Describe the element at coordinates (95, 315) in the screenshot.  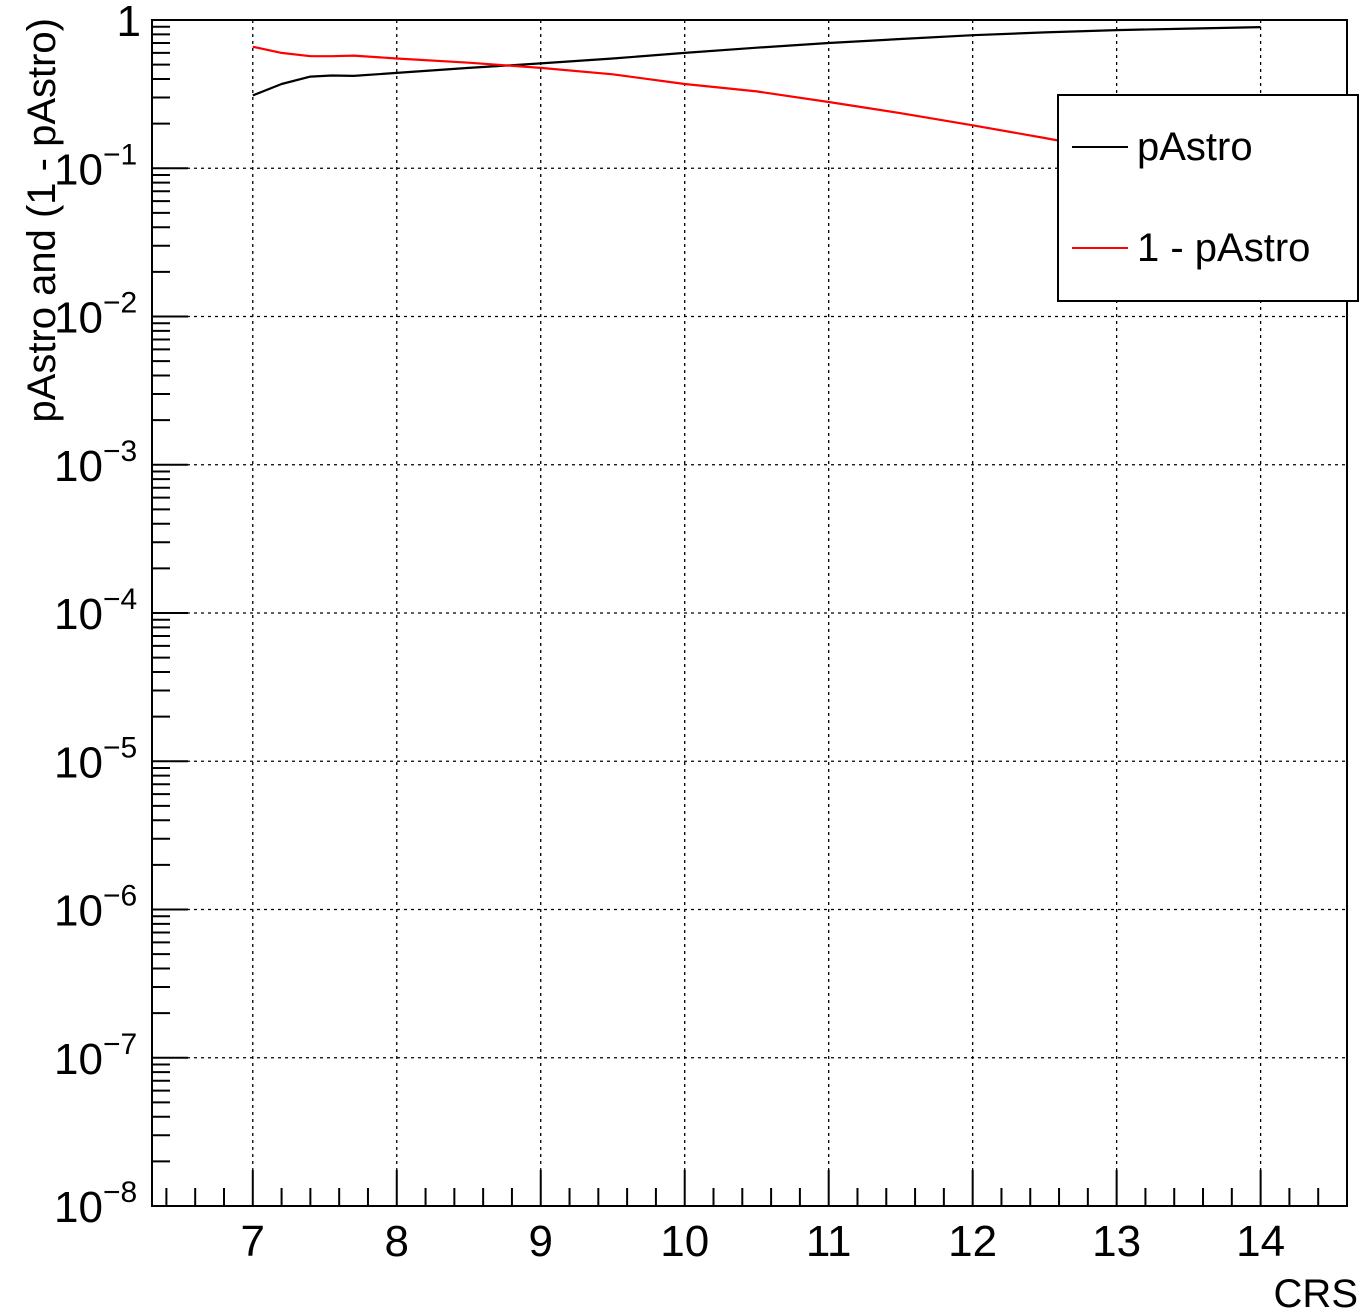
I see `y-tick-label-6: 10⁻²` at that location.